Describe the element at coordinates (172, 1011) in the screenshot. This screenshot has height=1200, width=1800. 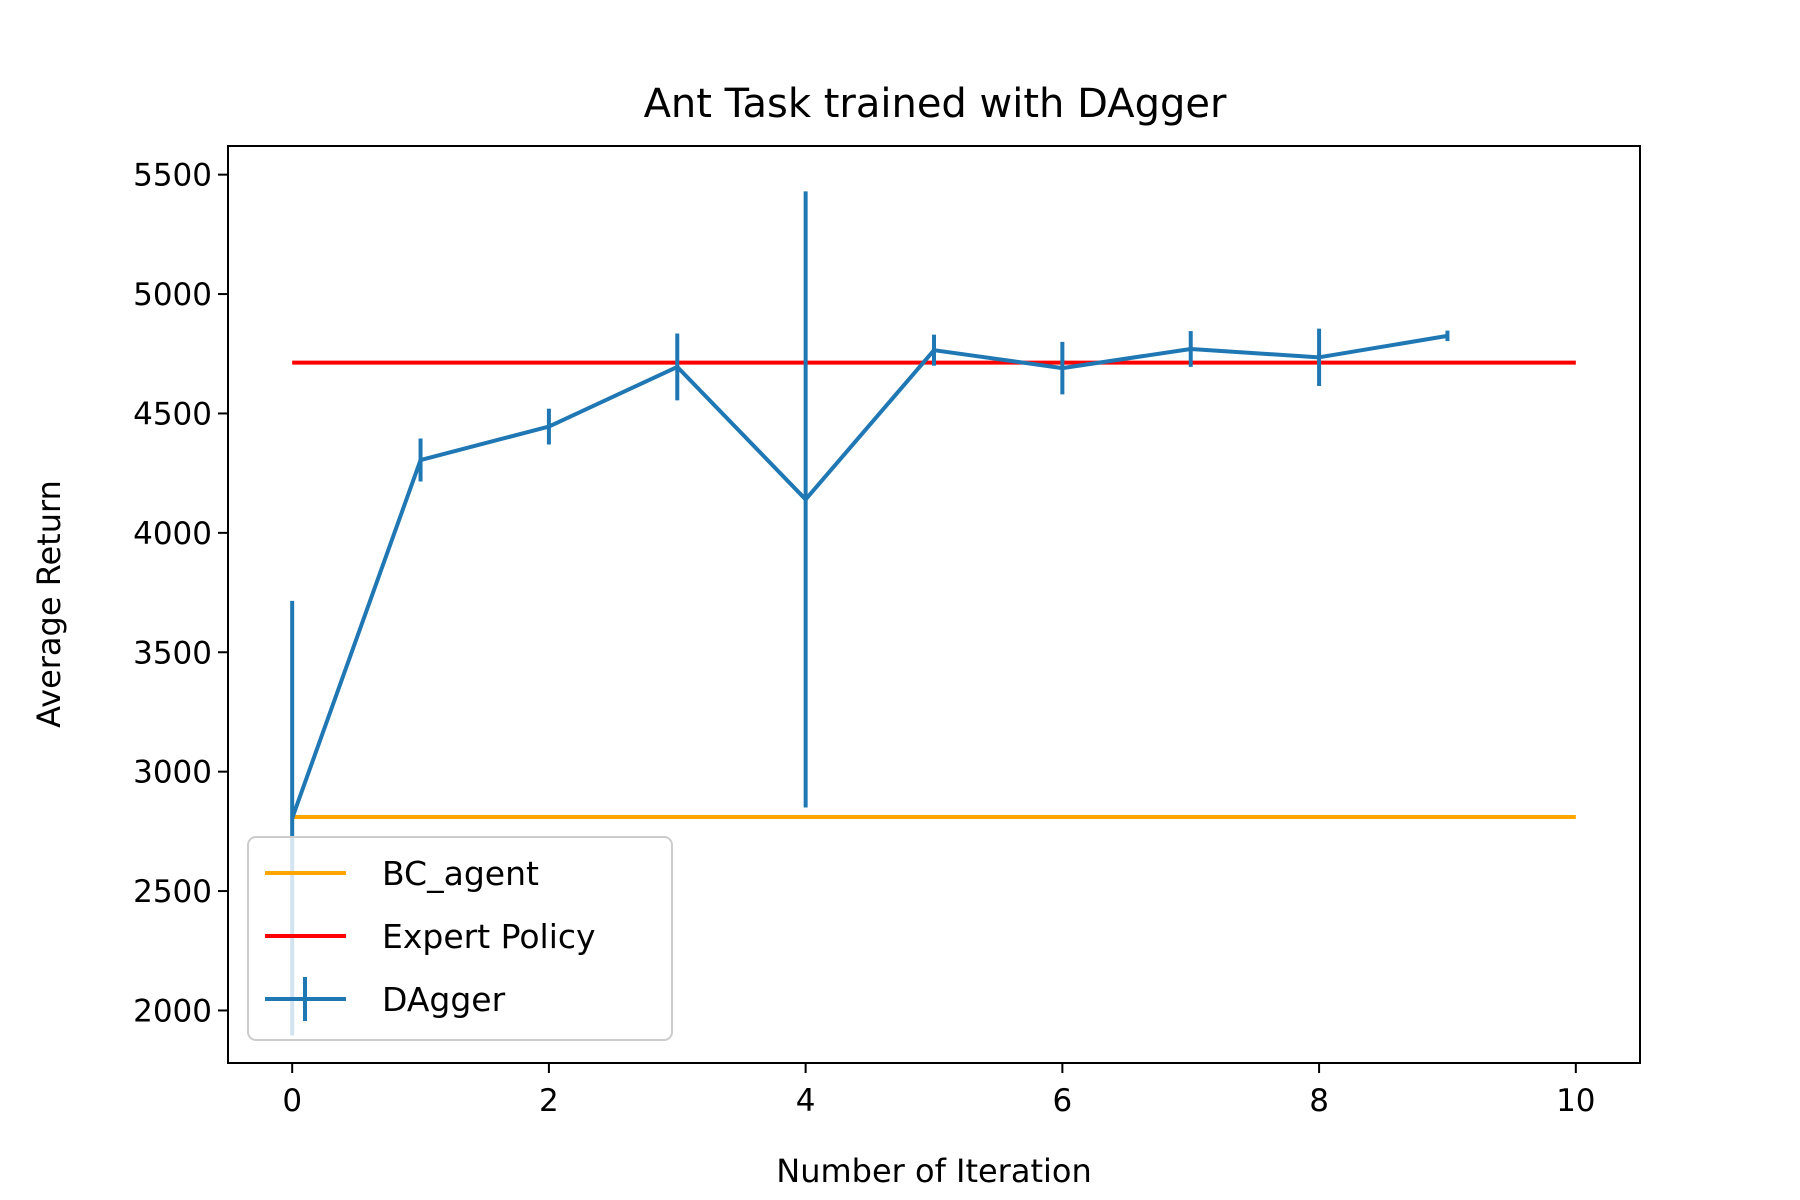
I see `y-tick-label: 2000` at that location.